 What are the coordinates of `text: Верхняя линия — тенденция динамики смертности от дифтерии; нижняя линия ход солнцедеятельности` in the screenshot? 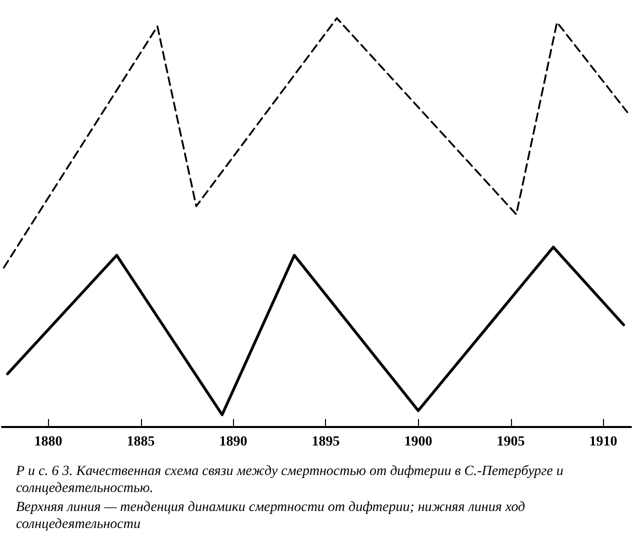 It's located at (271, 516).